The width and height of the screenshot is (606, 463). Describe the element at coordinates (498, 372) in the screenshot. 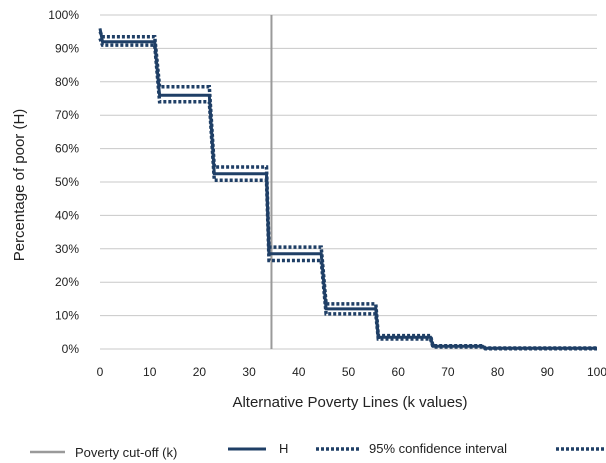

I see `x-tick-label: 80` at that location.